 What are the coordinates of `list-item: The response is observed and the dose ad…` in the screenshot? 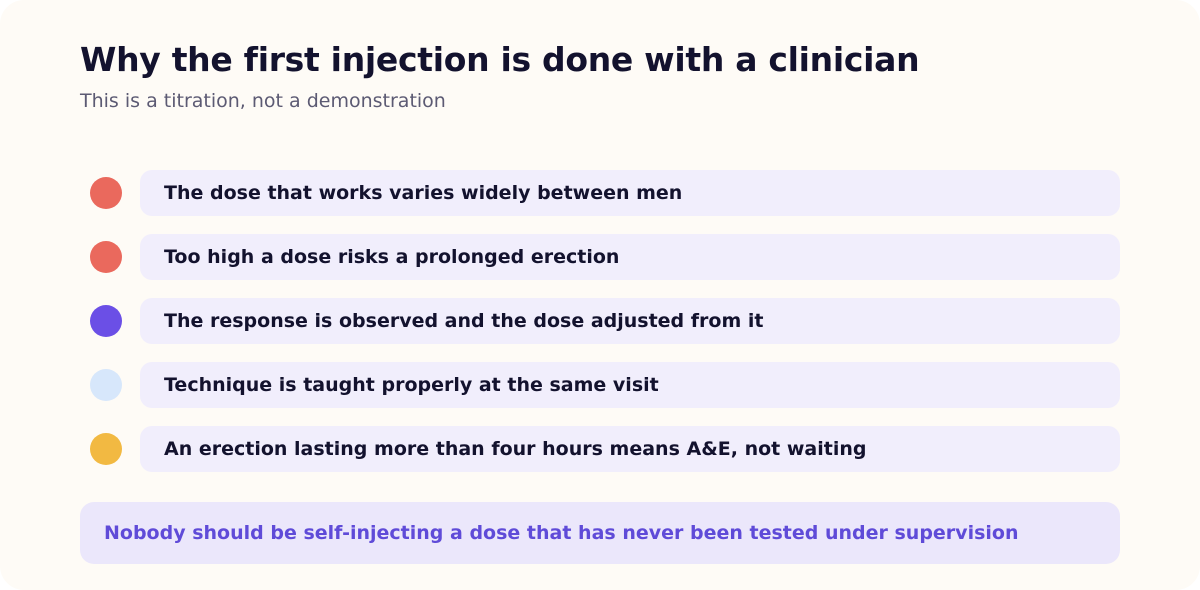 It's located at (605, 321).